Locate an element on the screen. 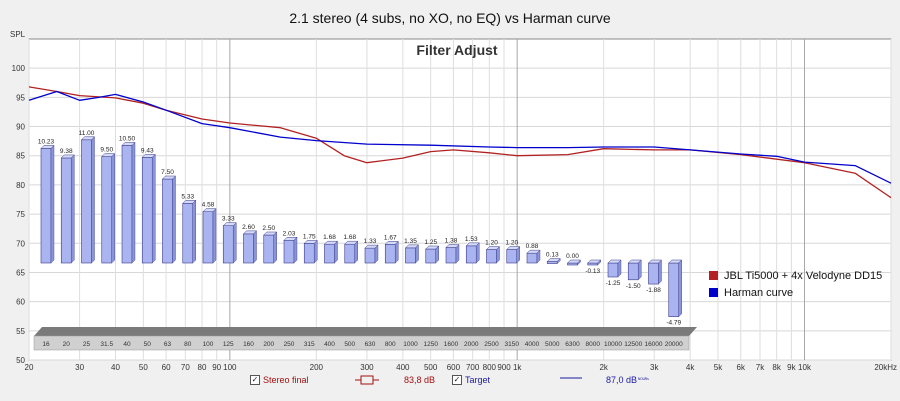 The image size is (900, 401). target-unit-small: ᴺᴼᵁᴿˢ is located at coordinates (643, 380).